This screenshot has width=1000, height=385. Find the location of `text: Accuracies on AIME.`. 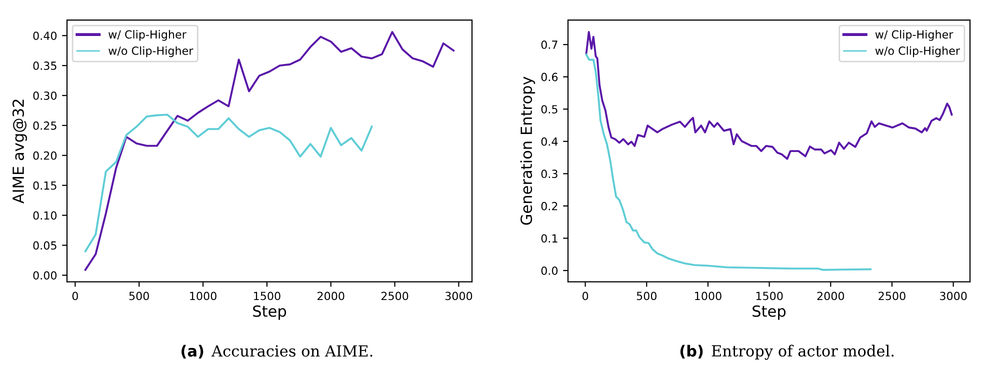

text: Accuracies on AIME. is located at coordinates (291, 351).